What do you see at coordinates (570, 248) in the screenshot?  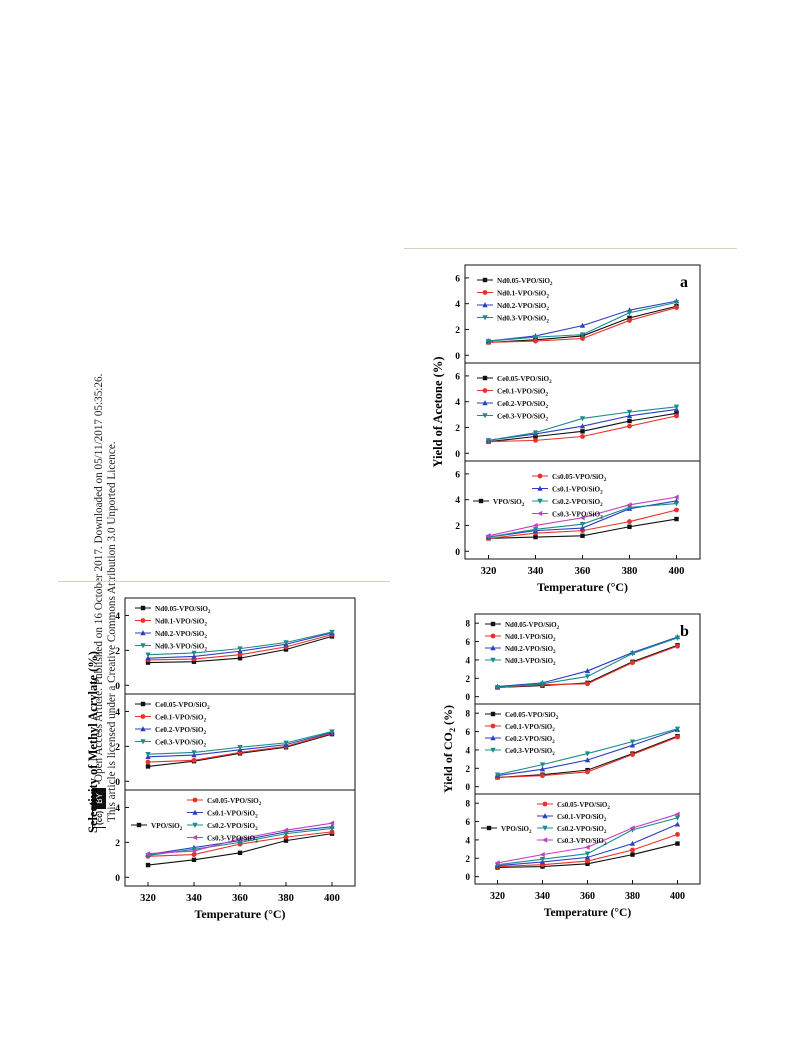 I see `divider-top` at bounding box center [570, 248].